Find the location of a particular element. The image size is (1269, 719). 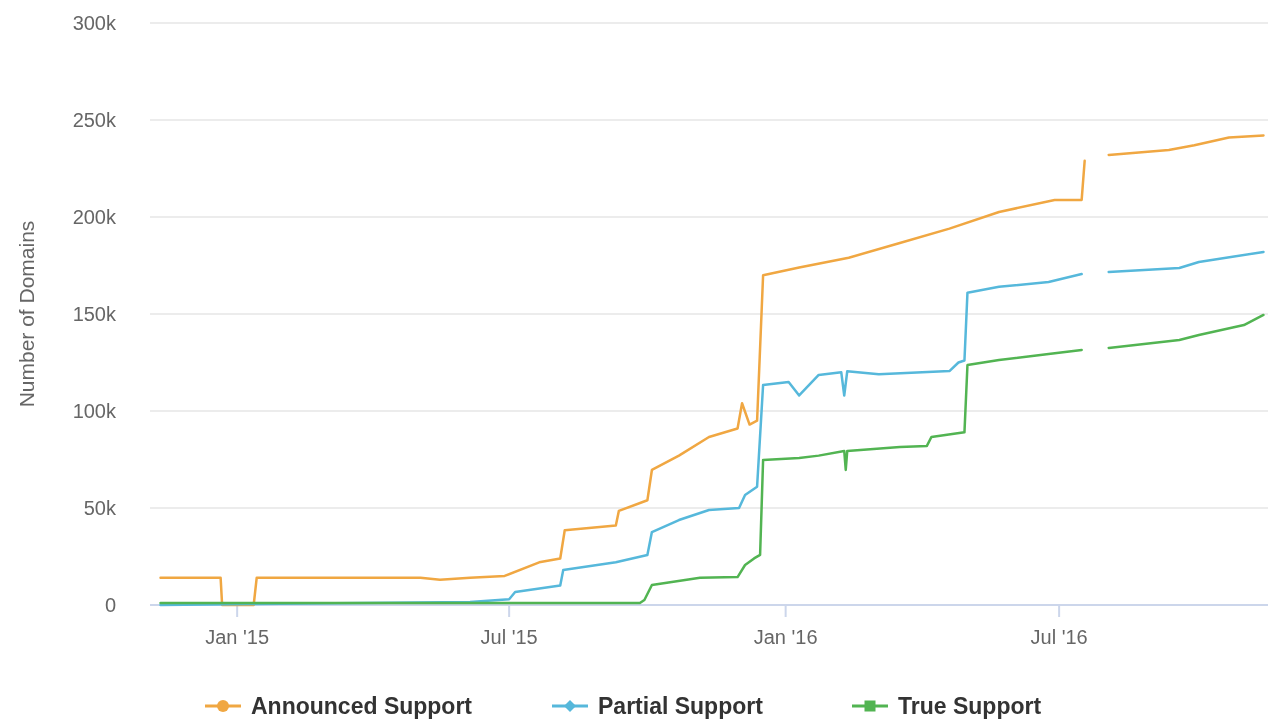

legend-label: Announced Support is located at coordinates (362, 706).